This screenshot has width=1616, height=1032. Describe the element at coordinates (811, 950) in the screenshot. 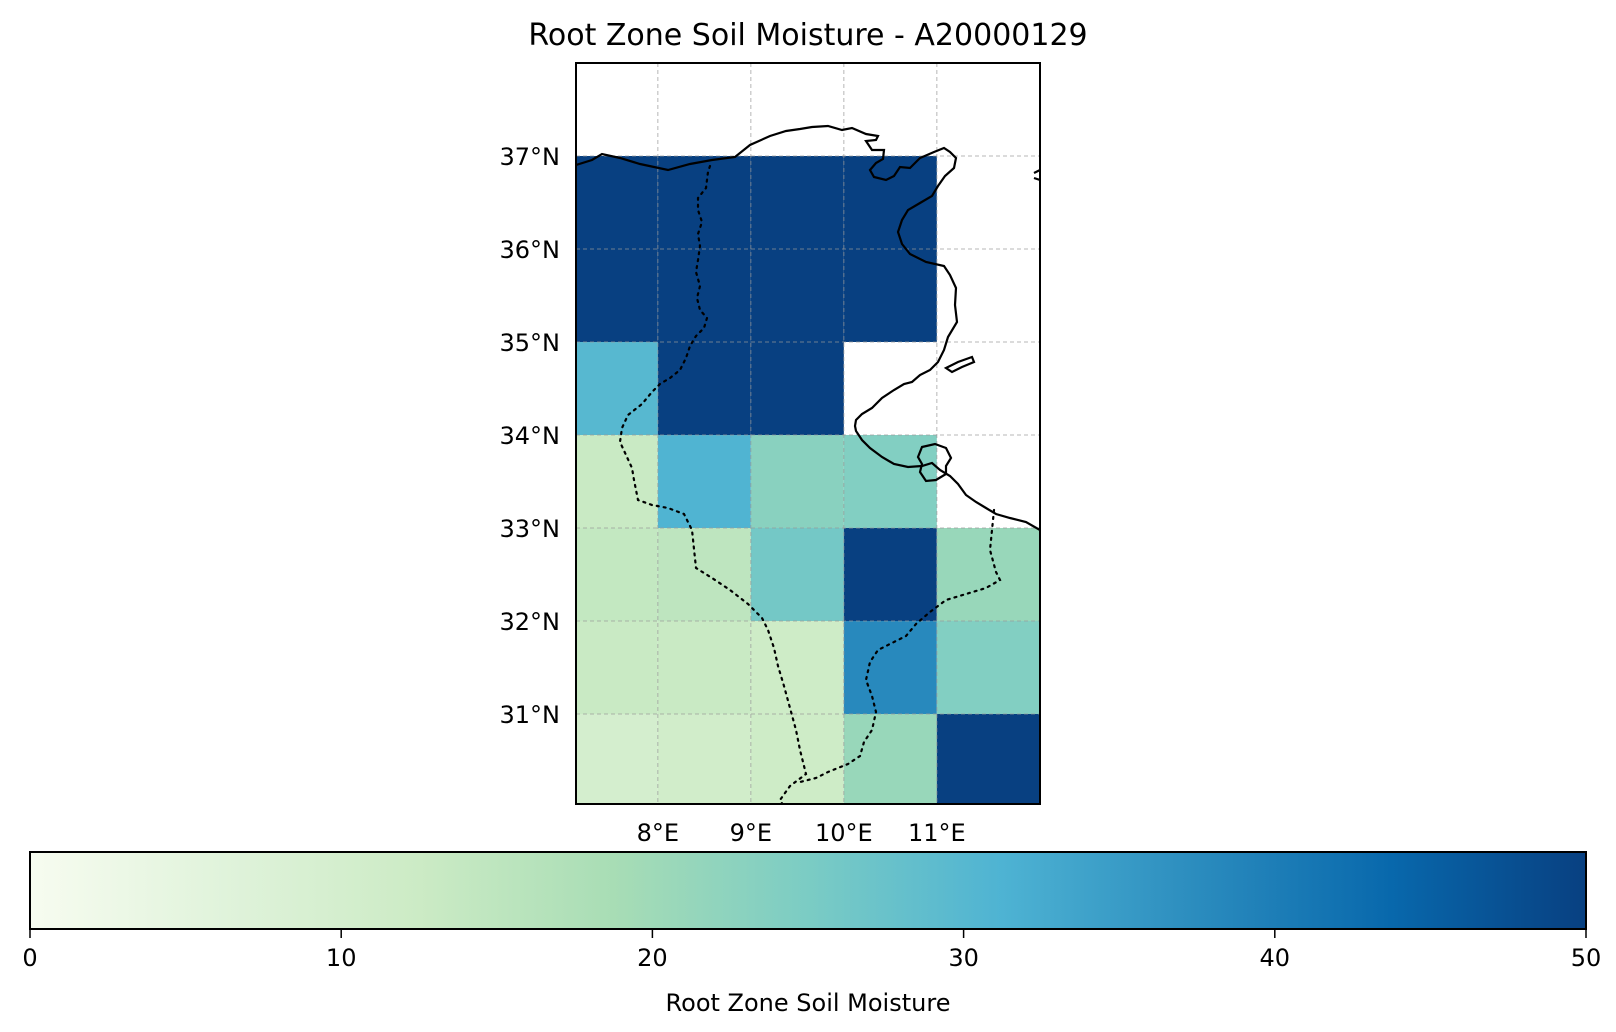

I see `colorbar-ticks: 0 10 20 30 40 50` at that location.